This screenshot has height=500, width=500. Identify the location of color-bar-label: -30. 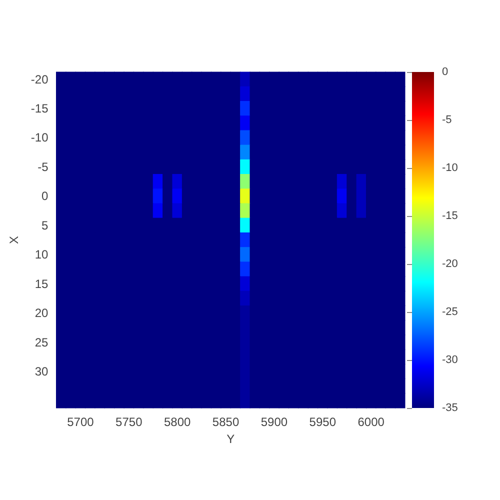
(450, 360).